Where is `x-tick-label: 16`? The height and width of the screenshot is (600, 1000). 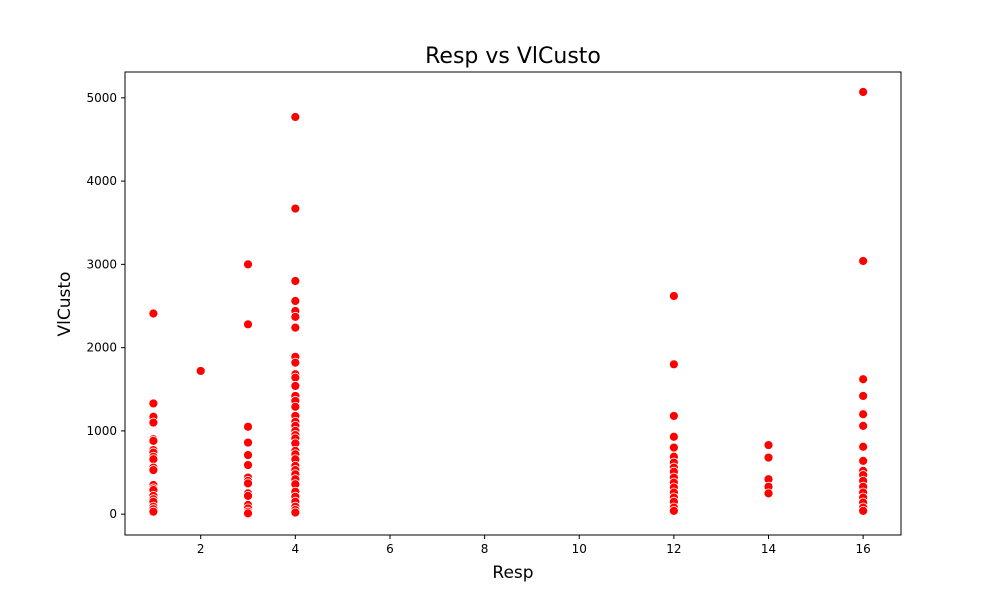
x-tick-label: 16 is located at coordinates (863, 549).